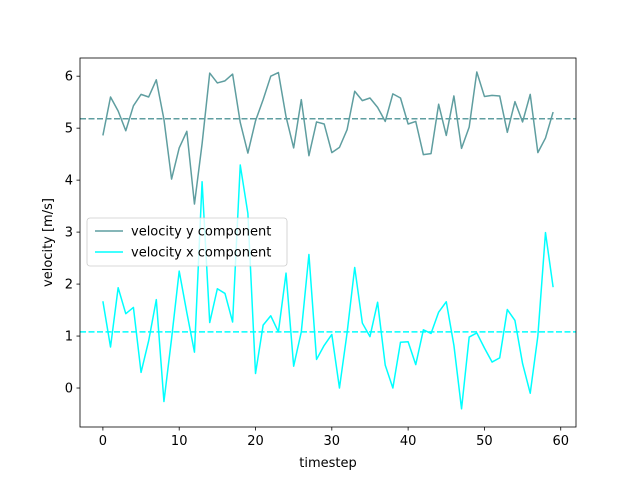 Image resolution: width=640 pixels, height=480 pixels. Describe the element at coordinates (484, 441) in the screenshot. I see `x-tick-label: 50` at that location.